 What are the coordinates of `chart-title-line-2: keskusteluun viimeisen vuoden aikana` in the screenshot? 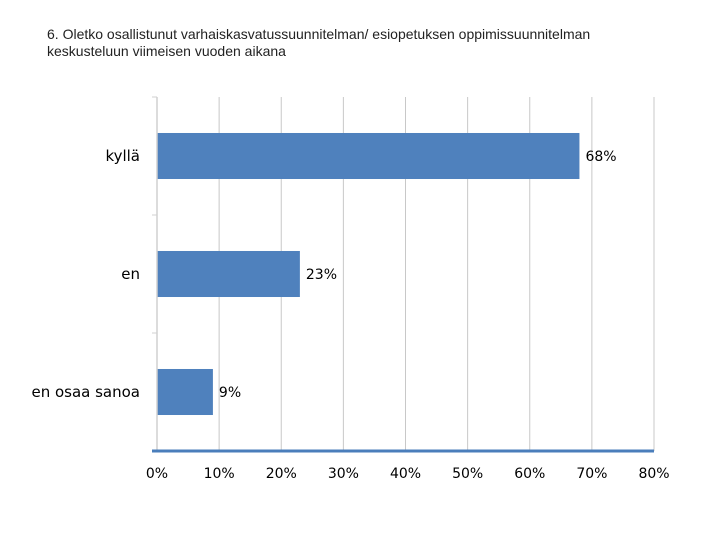 It's located at (166, 51).